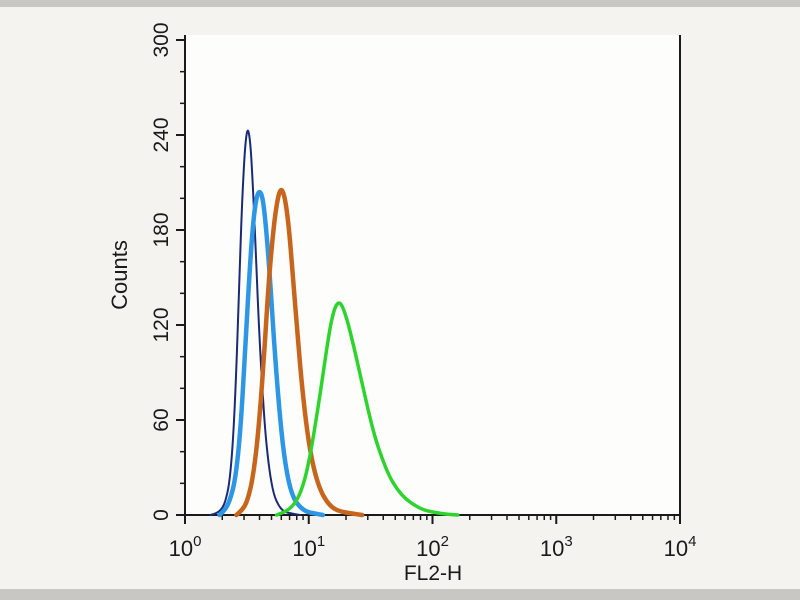 The height and width of the screenshot is (600, 800). Describe the element at coordinates (367, 409) in the screenshot. I see `curve-green` at that location.